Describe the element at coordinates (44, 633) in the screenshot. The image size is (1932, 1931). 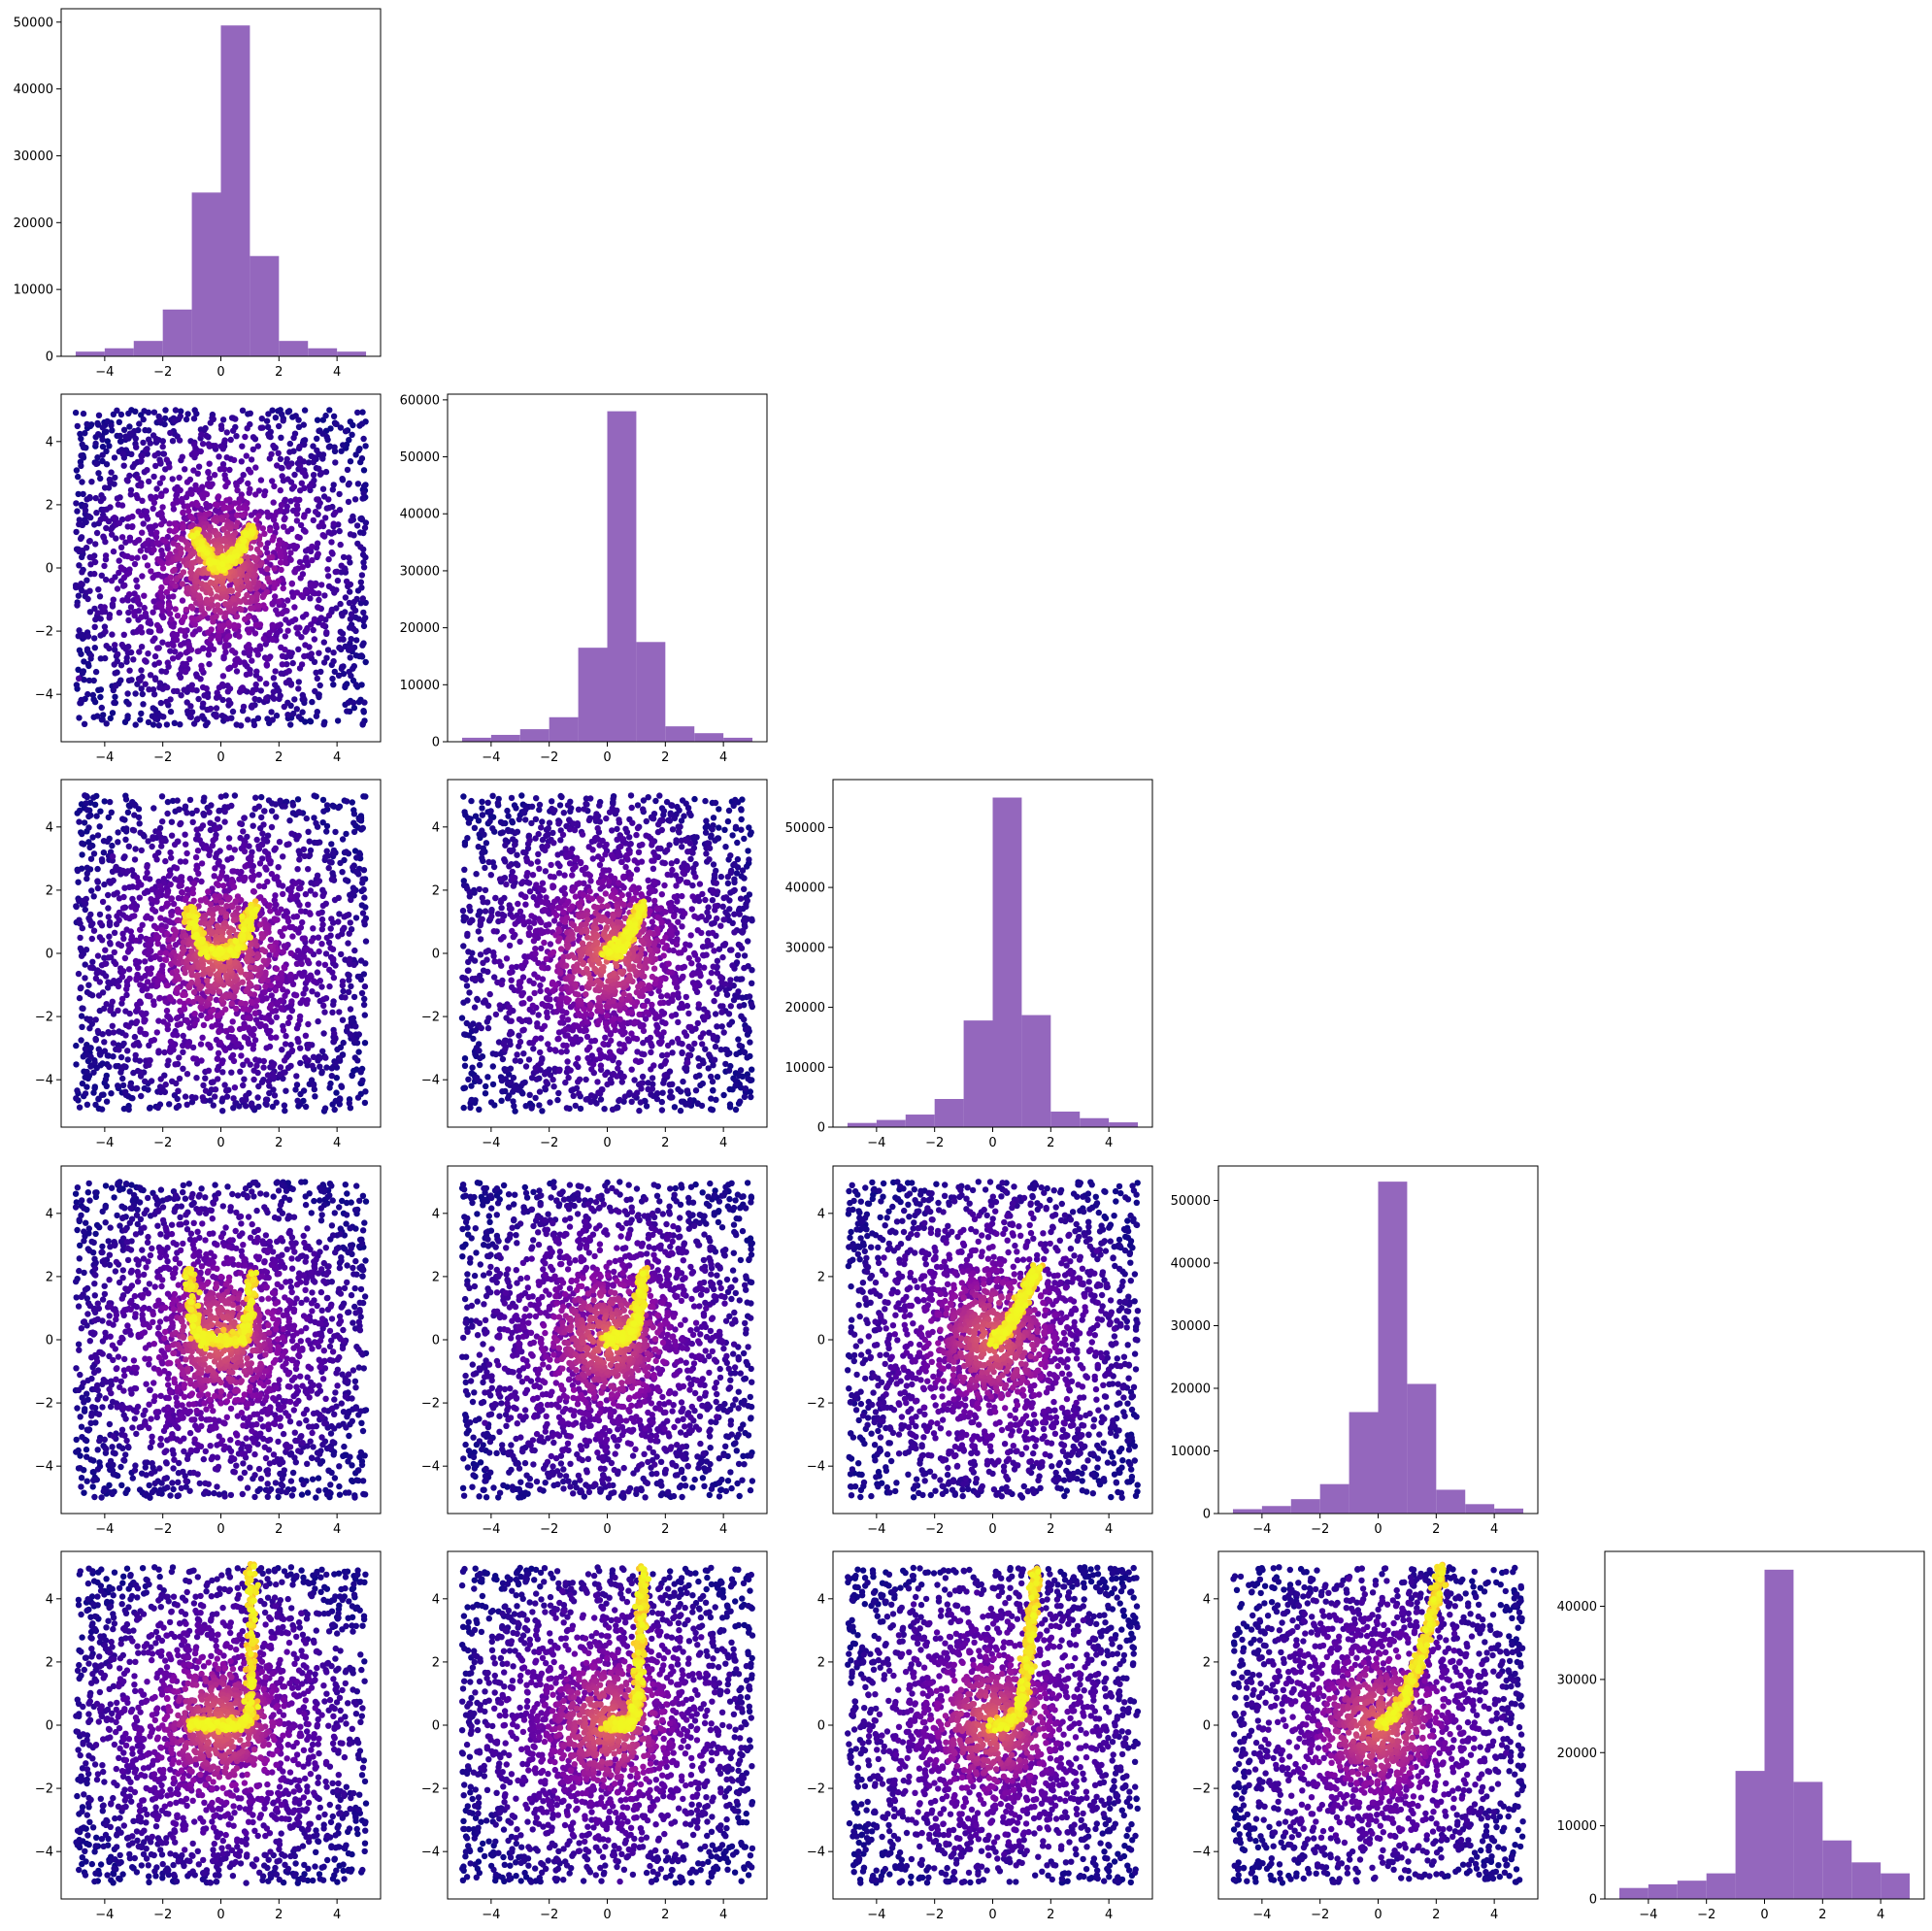
I see `y-tick-label: −2` at that location.